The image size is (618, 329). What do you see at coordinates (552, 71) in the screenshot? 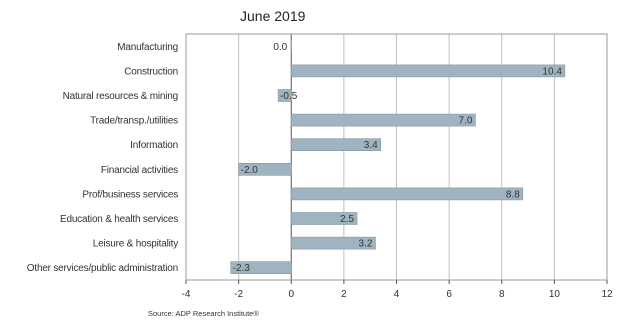
I see `data-label: 10.4` at bounding box center [552, 71].